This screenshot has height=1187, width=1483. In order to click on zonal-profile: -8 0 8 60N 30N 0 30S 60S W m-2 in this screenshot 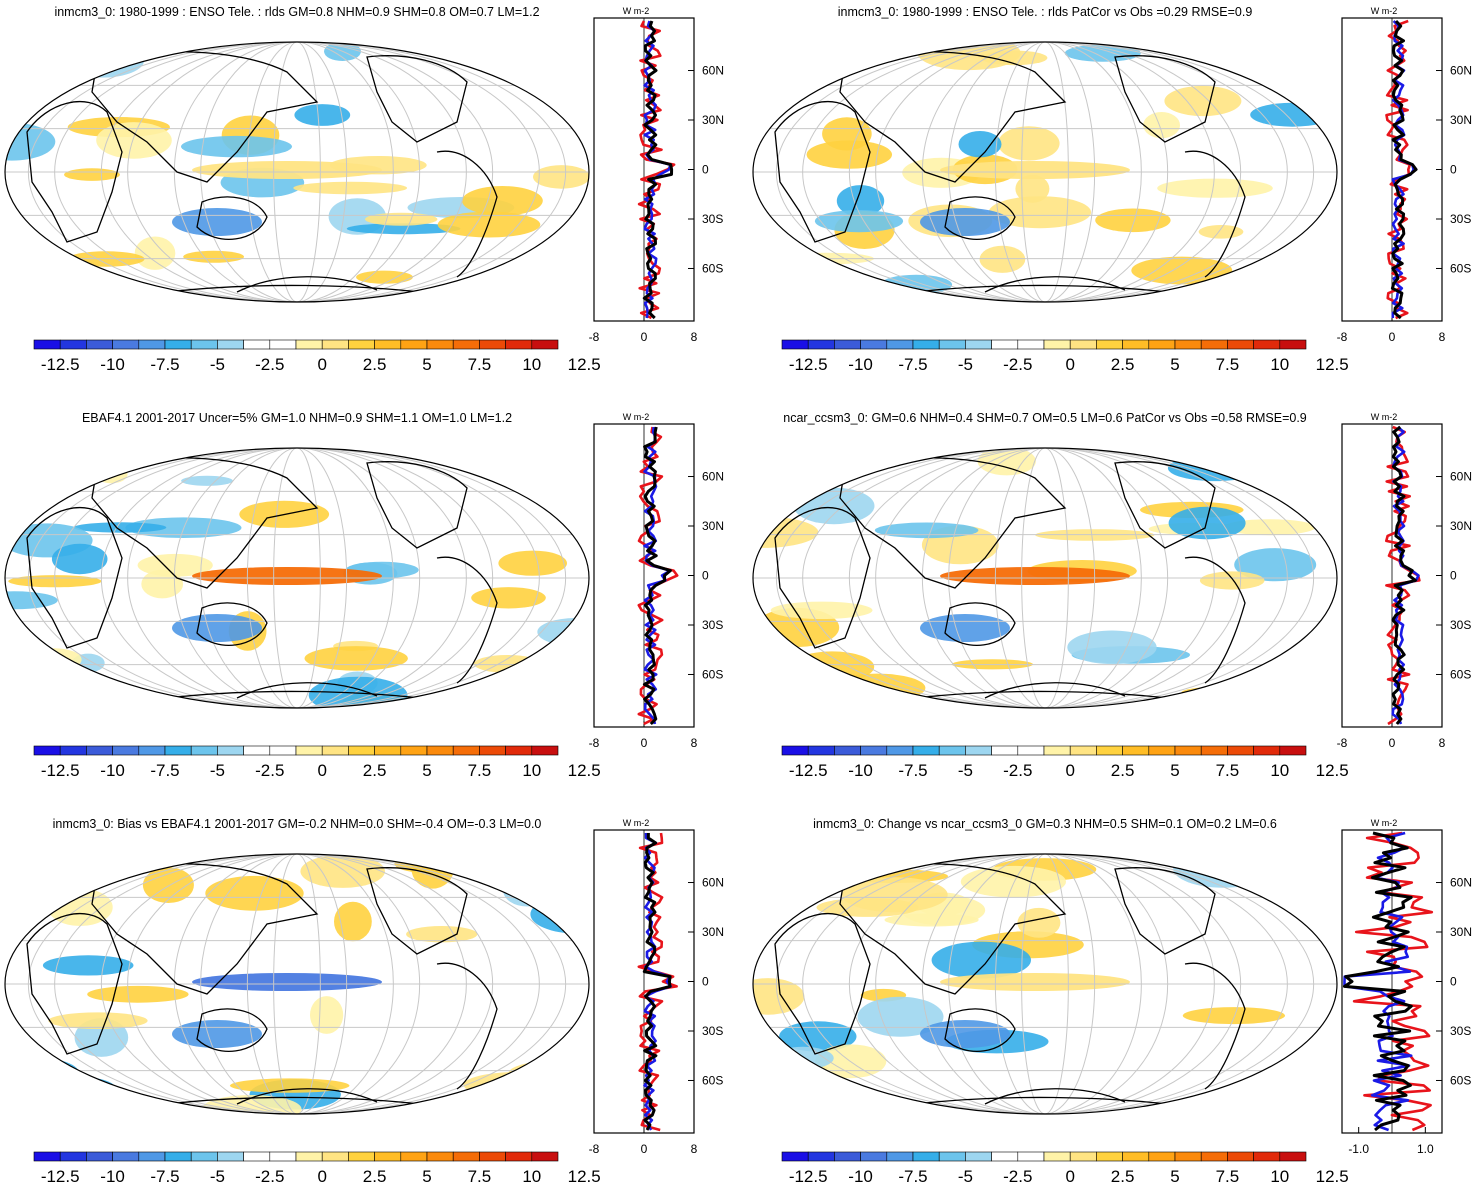, I will do `click(656, 987)`.